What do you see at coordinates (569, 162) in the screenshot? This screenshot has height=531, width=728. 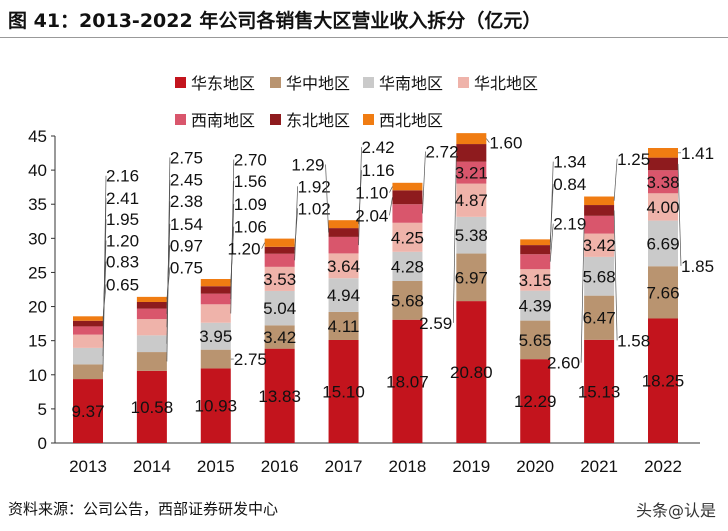 I see `data-label: 1.34` at bounding box center [569, 162].